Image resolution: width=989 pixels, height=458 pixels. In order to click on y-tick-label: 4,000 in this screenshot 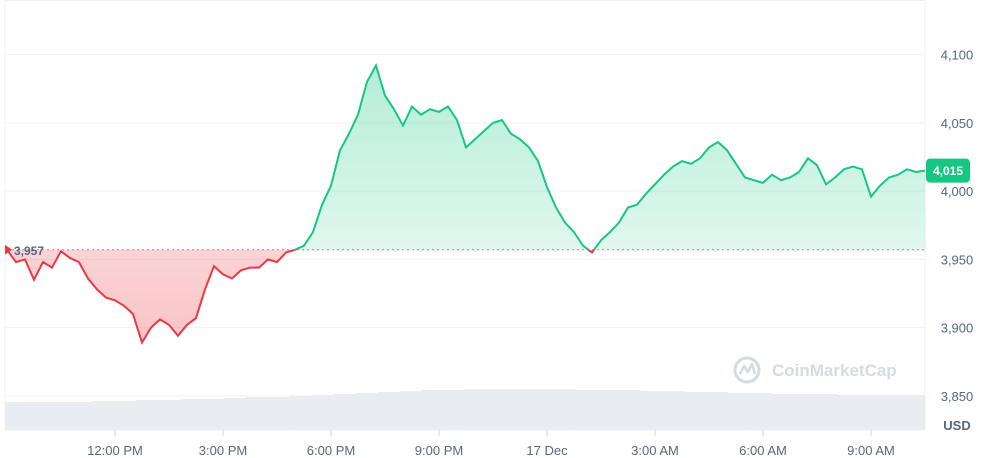, I will do `click(957, 191)`.